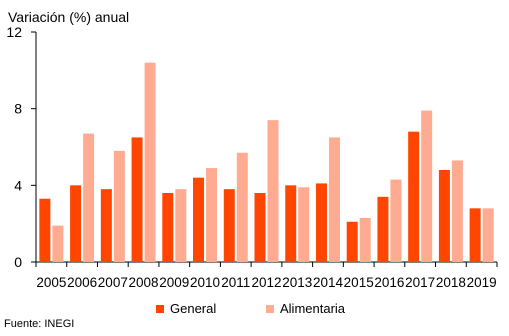  I want to click on legend-label-alimentaria: Alimentaria, so click(313, 308).